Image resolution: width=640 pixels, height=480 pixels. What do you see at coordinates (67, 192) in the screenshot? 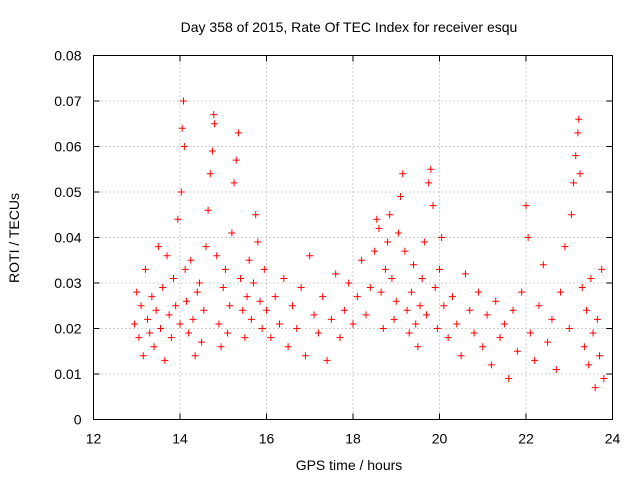
I see `y-tick-label: 0.05` at bounding box center [67, 192].